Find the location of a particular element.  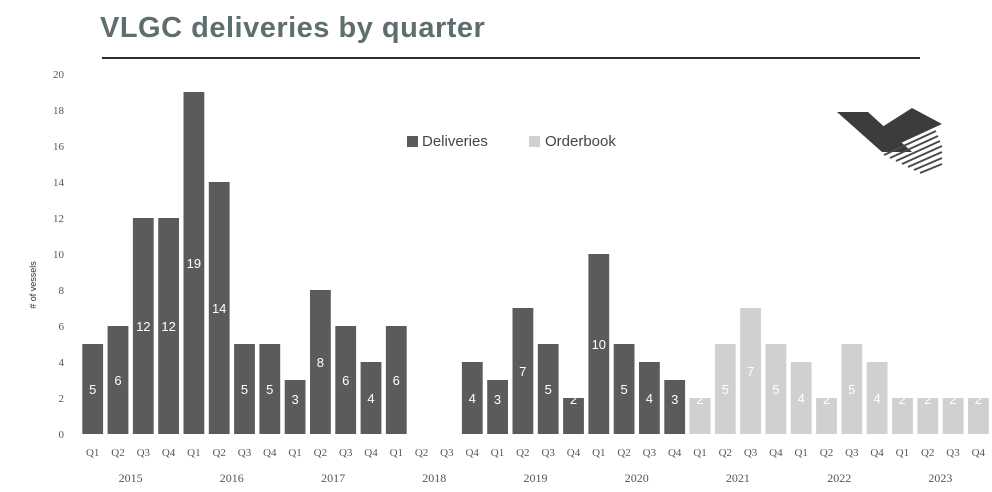

legend-label-deliveries: Deliveries is located at coordinates (455, 141).